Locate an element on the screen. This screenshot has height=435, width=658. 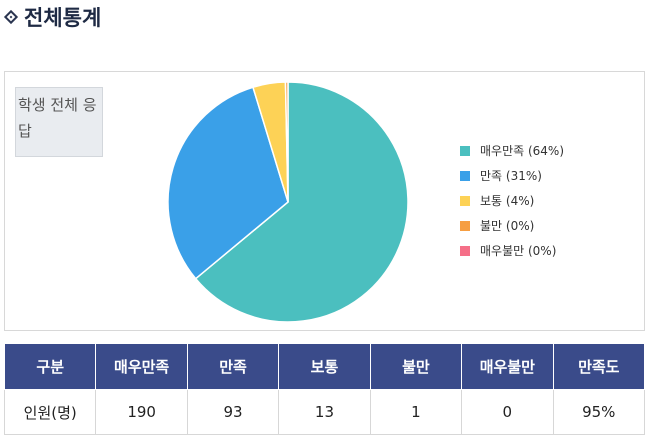
legend-label: 만족 (31%) is located at coordinates (511, 176).